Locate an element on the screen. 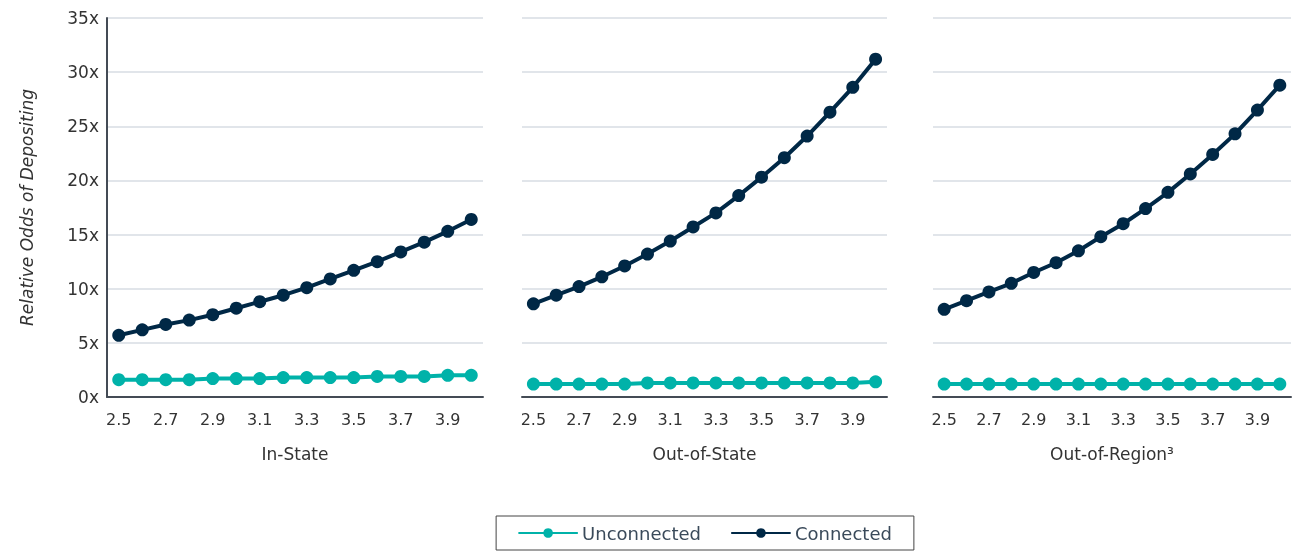 This screenshot has height=552, width=1294. legend-label: Unconnected is located at coordinates (641, 533).